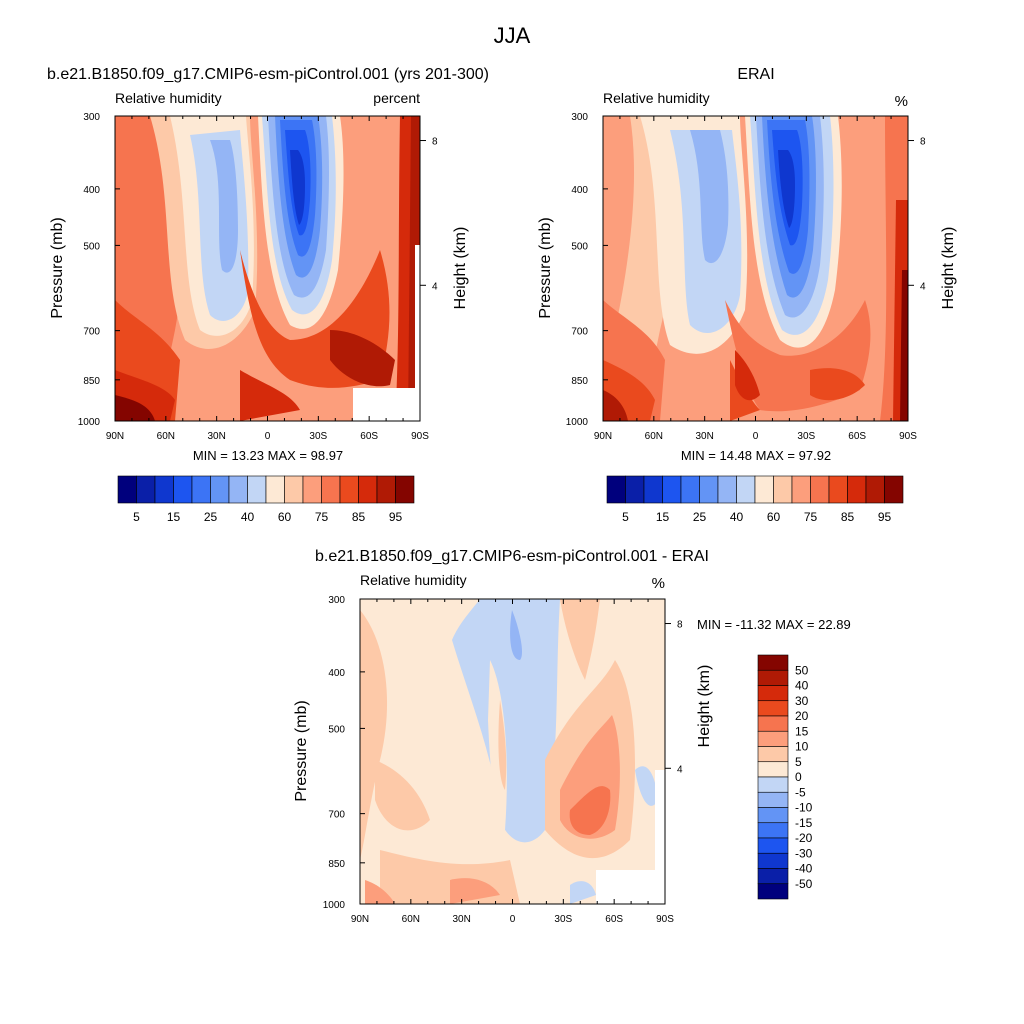 This screenshot has width=1024, height=1024. What do you see at coordinates (396, 98) in the screenshot?
I see `panel-right-label: percent` at bounding box center [396, 98].